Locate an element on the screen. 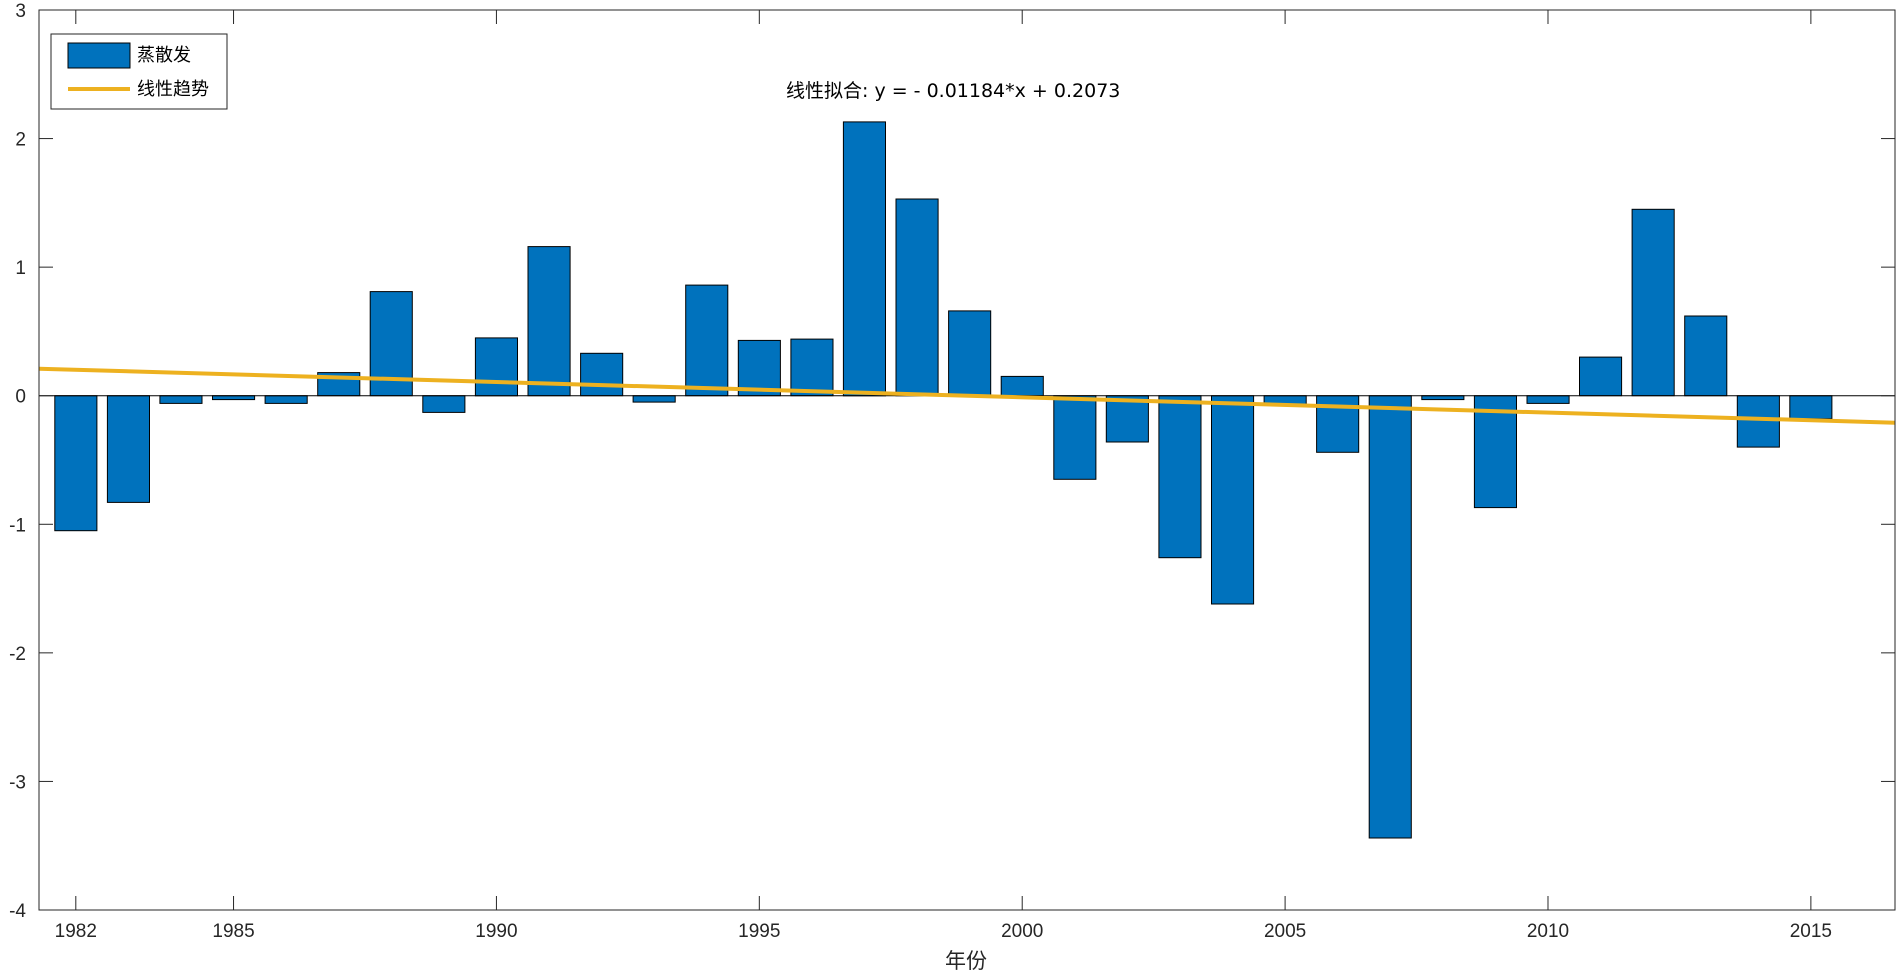  bar-2008 is located at coordinates (1443, 398).